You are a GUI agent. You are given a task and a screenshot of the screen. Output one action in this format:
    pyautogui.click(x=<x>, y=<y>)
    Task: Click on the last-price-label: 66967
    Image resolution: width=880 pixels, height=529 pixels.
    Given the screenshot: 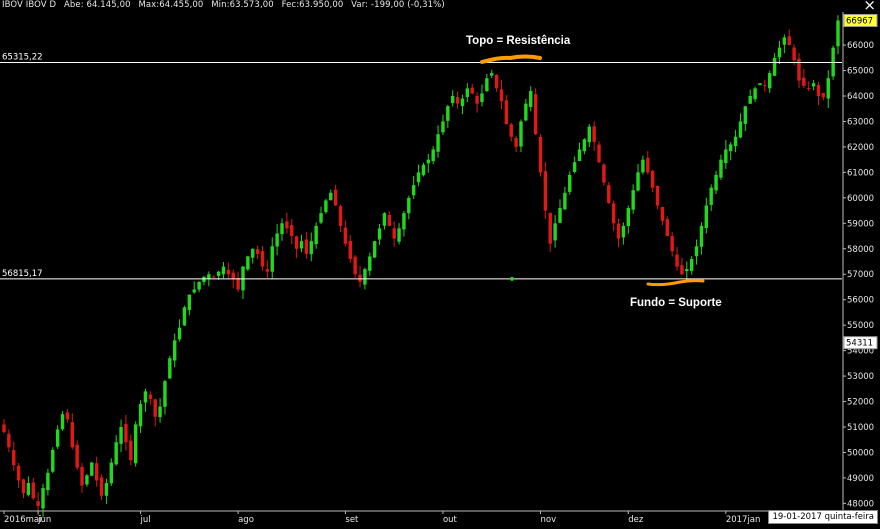 What is the action you would take?
    pyautogui.click(x=859, y=21)
    